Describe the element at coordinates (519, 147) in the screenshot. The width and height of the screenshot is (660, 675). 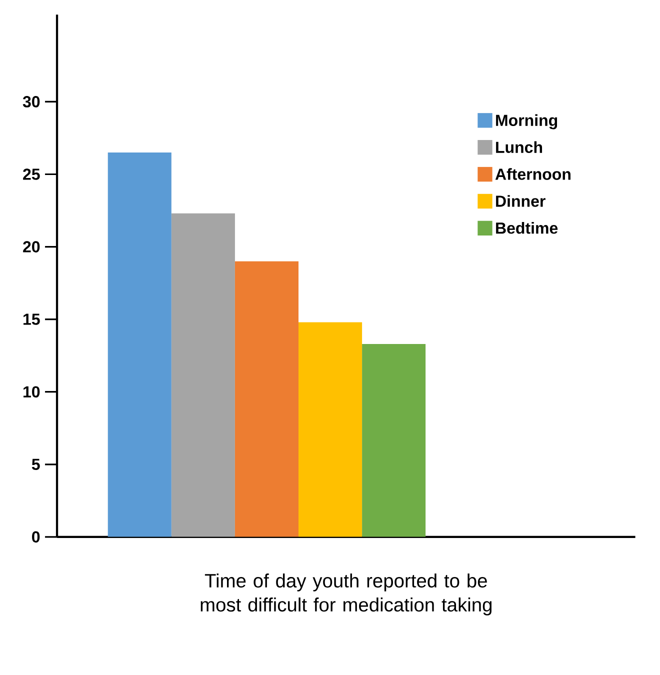
I see `legend-label: Lunch` at that location.